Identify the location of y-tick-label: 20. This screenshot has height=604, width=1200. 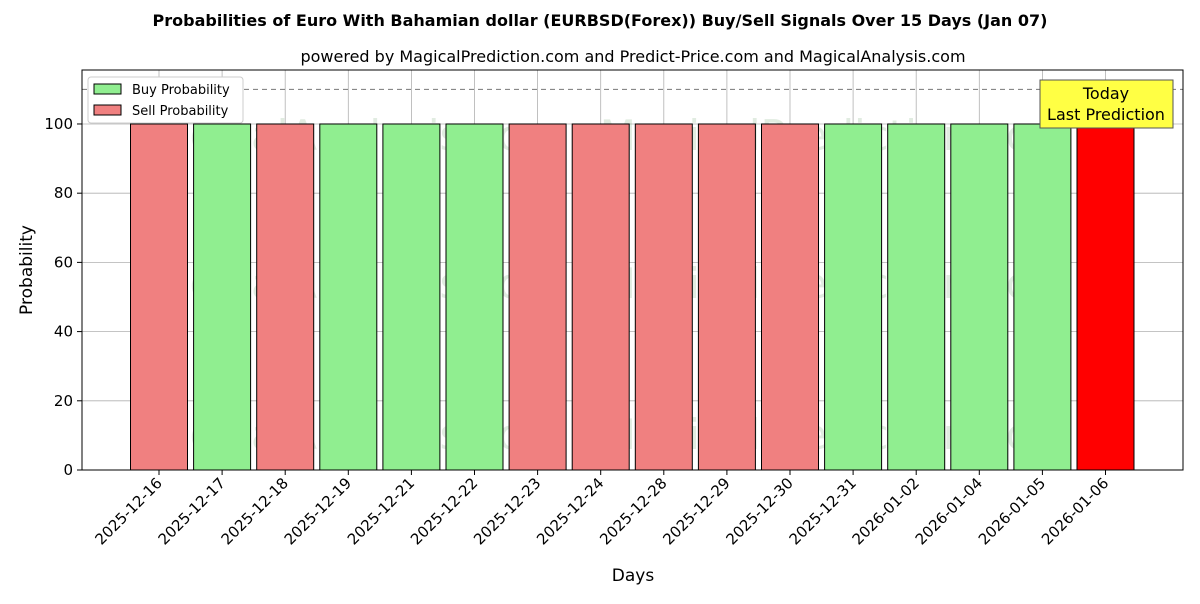
(63, 401).